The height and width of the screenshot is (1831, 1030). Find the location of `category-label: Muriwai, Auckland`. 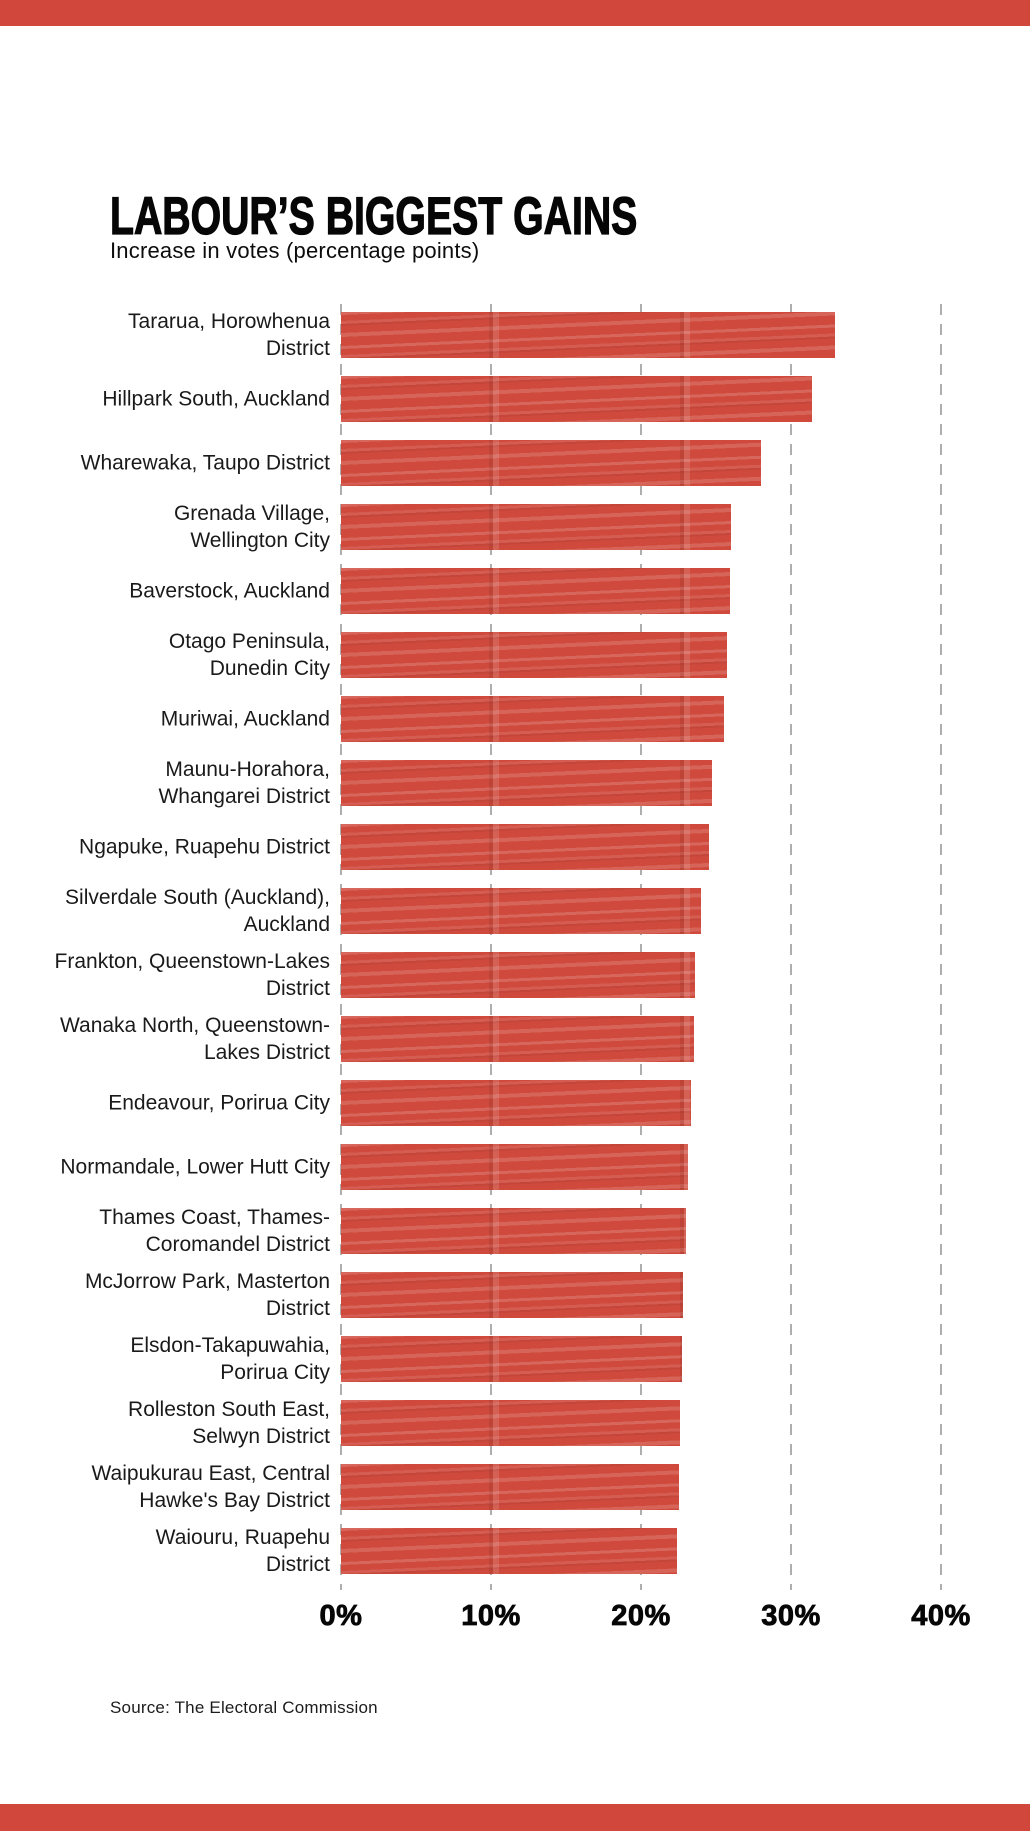

category-label: Muriwai, Auckland is located at coordinates (245, 719).